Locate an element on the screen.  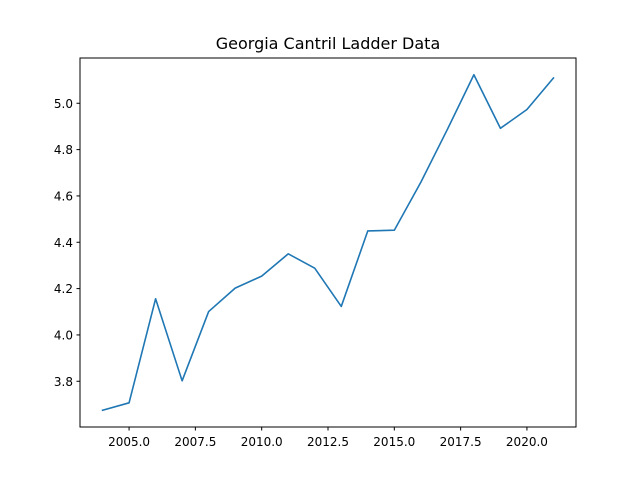
x-tick-label: 2015.0 is located at coordinates (394, 442).